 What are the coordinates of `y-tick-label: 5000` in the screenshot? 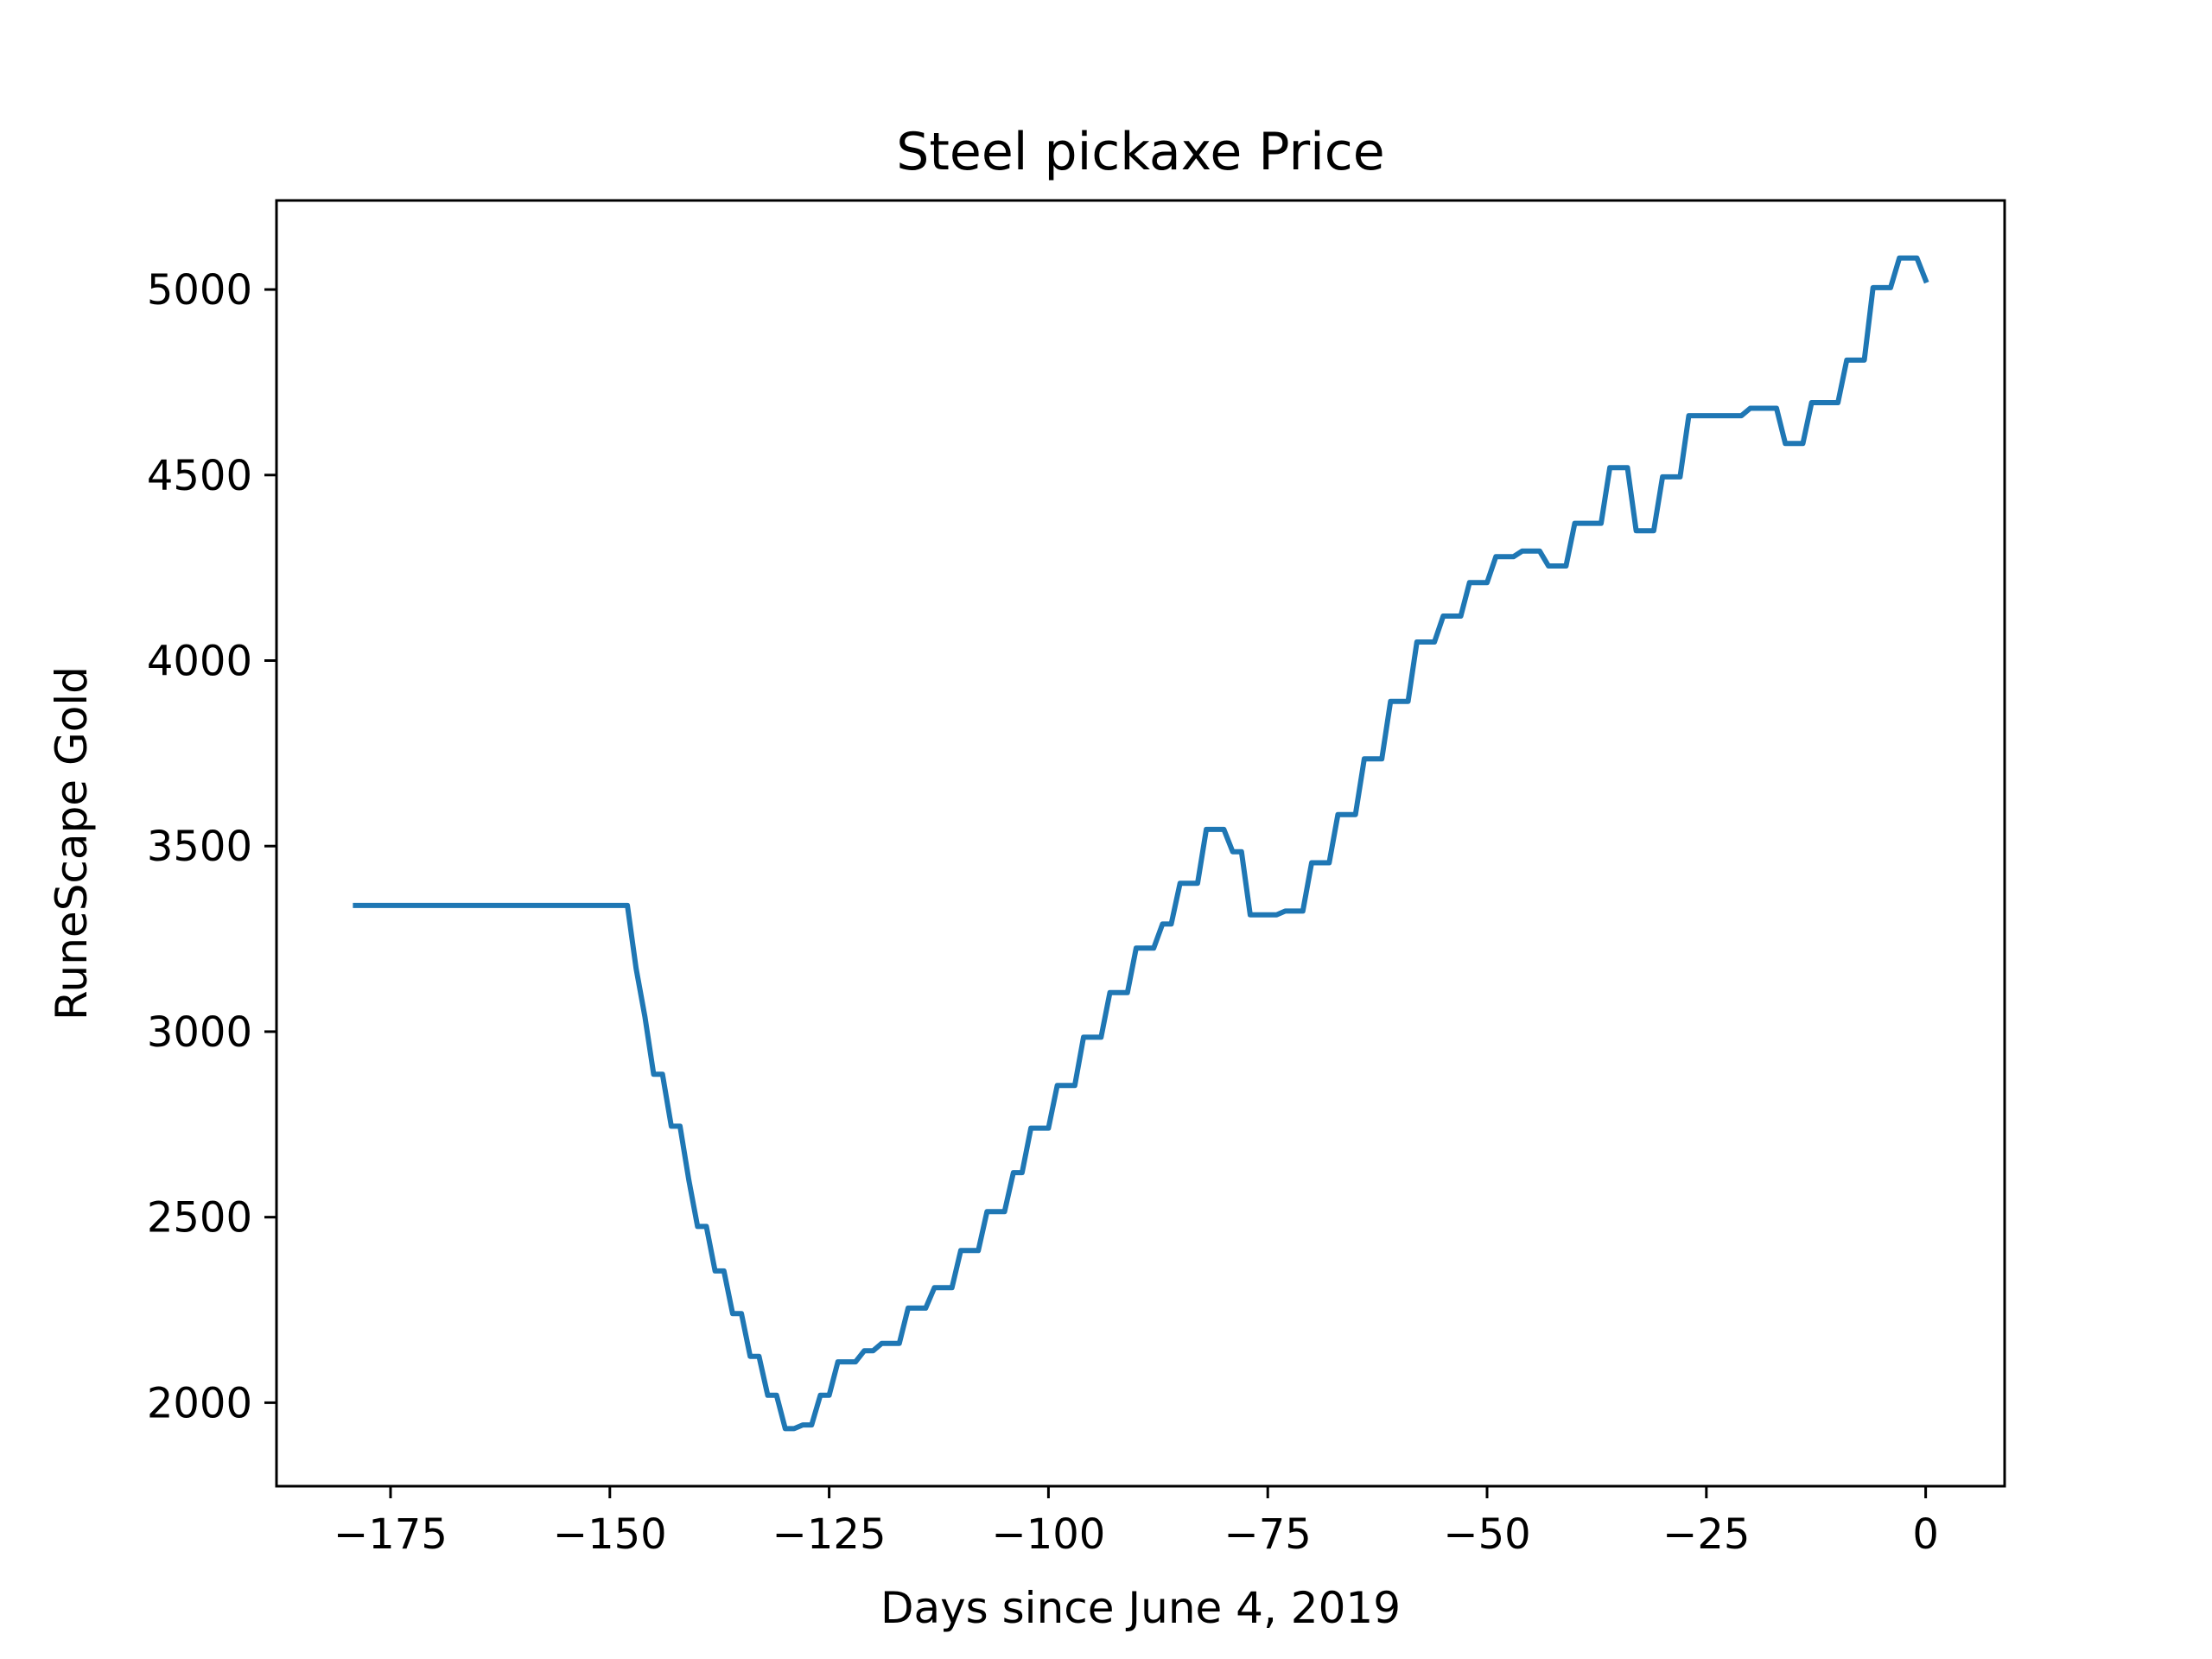 It's located at (199, 290).